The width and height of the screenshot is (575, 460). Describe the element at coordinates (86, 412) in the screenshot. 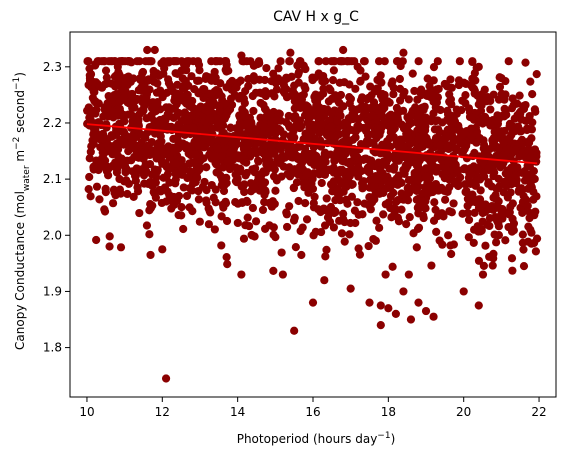

I see `x-tick-label: 10` at that location.